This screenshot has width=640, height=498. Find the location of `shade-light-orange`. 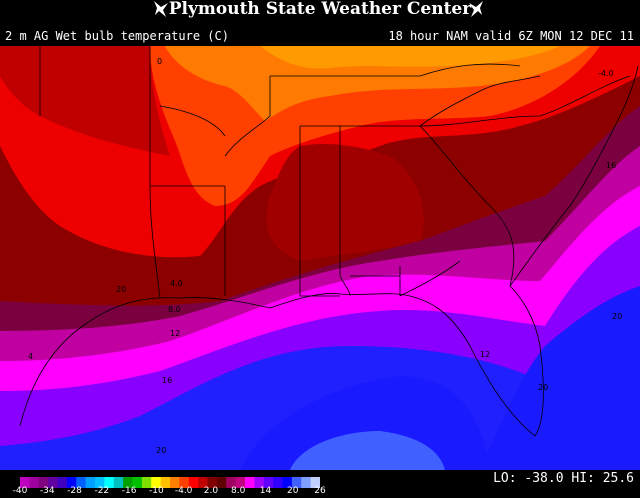

shade-light-orange is located at coordinates (410, 57).